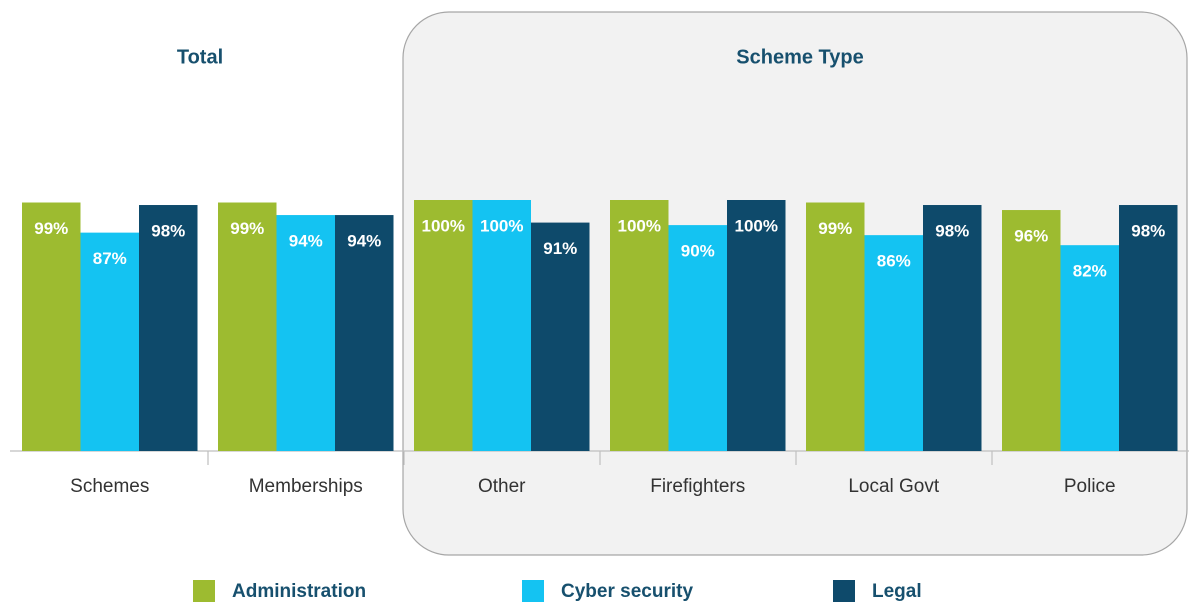 The width and height of the screenshot is (1189, 603). Describe the element at coordinates (697, 486) in the screenshot. I see `x-tick-label: Firefighters` at that location.